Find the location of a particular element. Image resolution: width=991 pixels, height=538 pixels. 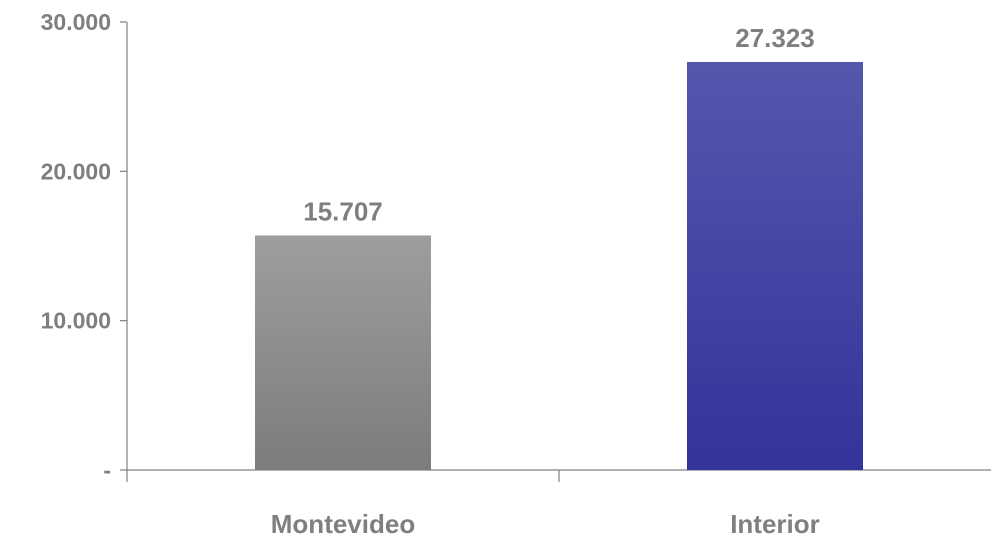

data-label: 27.323 is located at coordinates (775, 38).